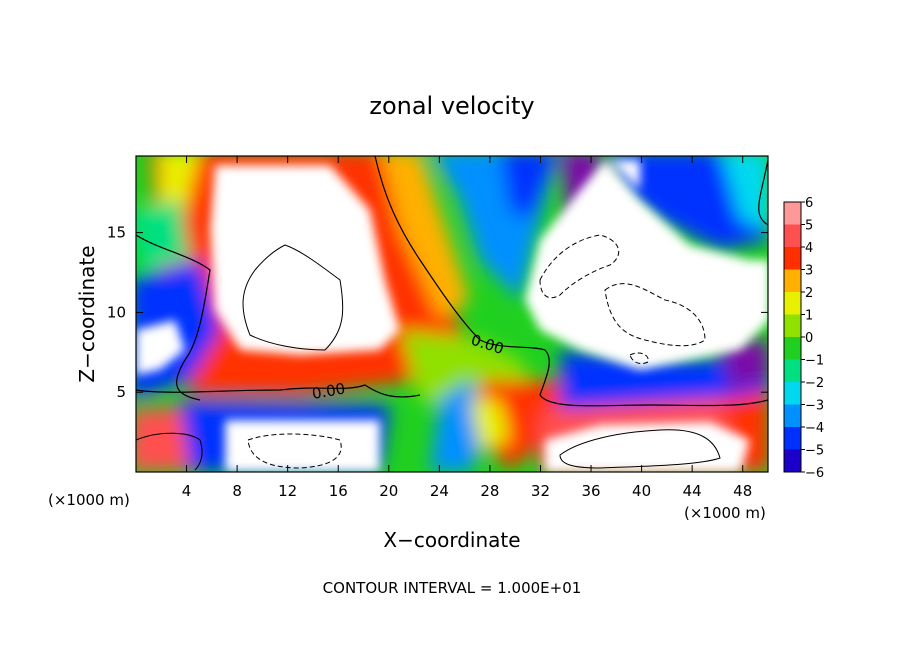  Describe the element at coordinates (89, 500) in the screenshot. I see `x-unit-label-left: (×1000 m)` at that location.